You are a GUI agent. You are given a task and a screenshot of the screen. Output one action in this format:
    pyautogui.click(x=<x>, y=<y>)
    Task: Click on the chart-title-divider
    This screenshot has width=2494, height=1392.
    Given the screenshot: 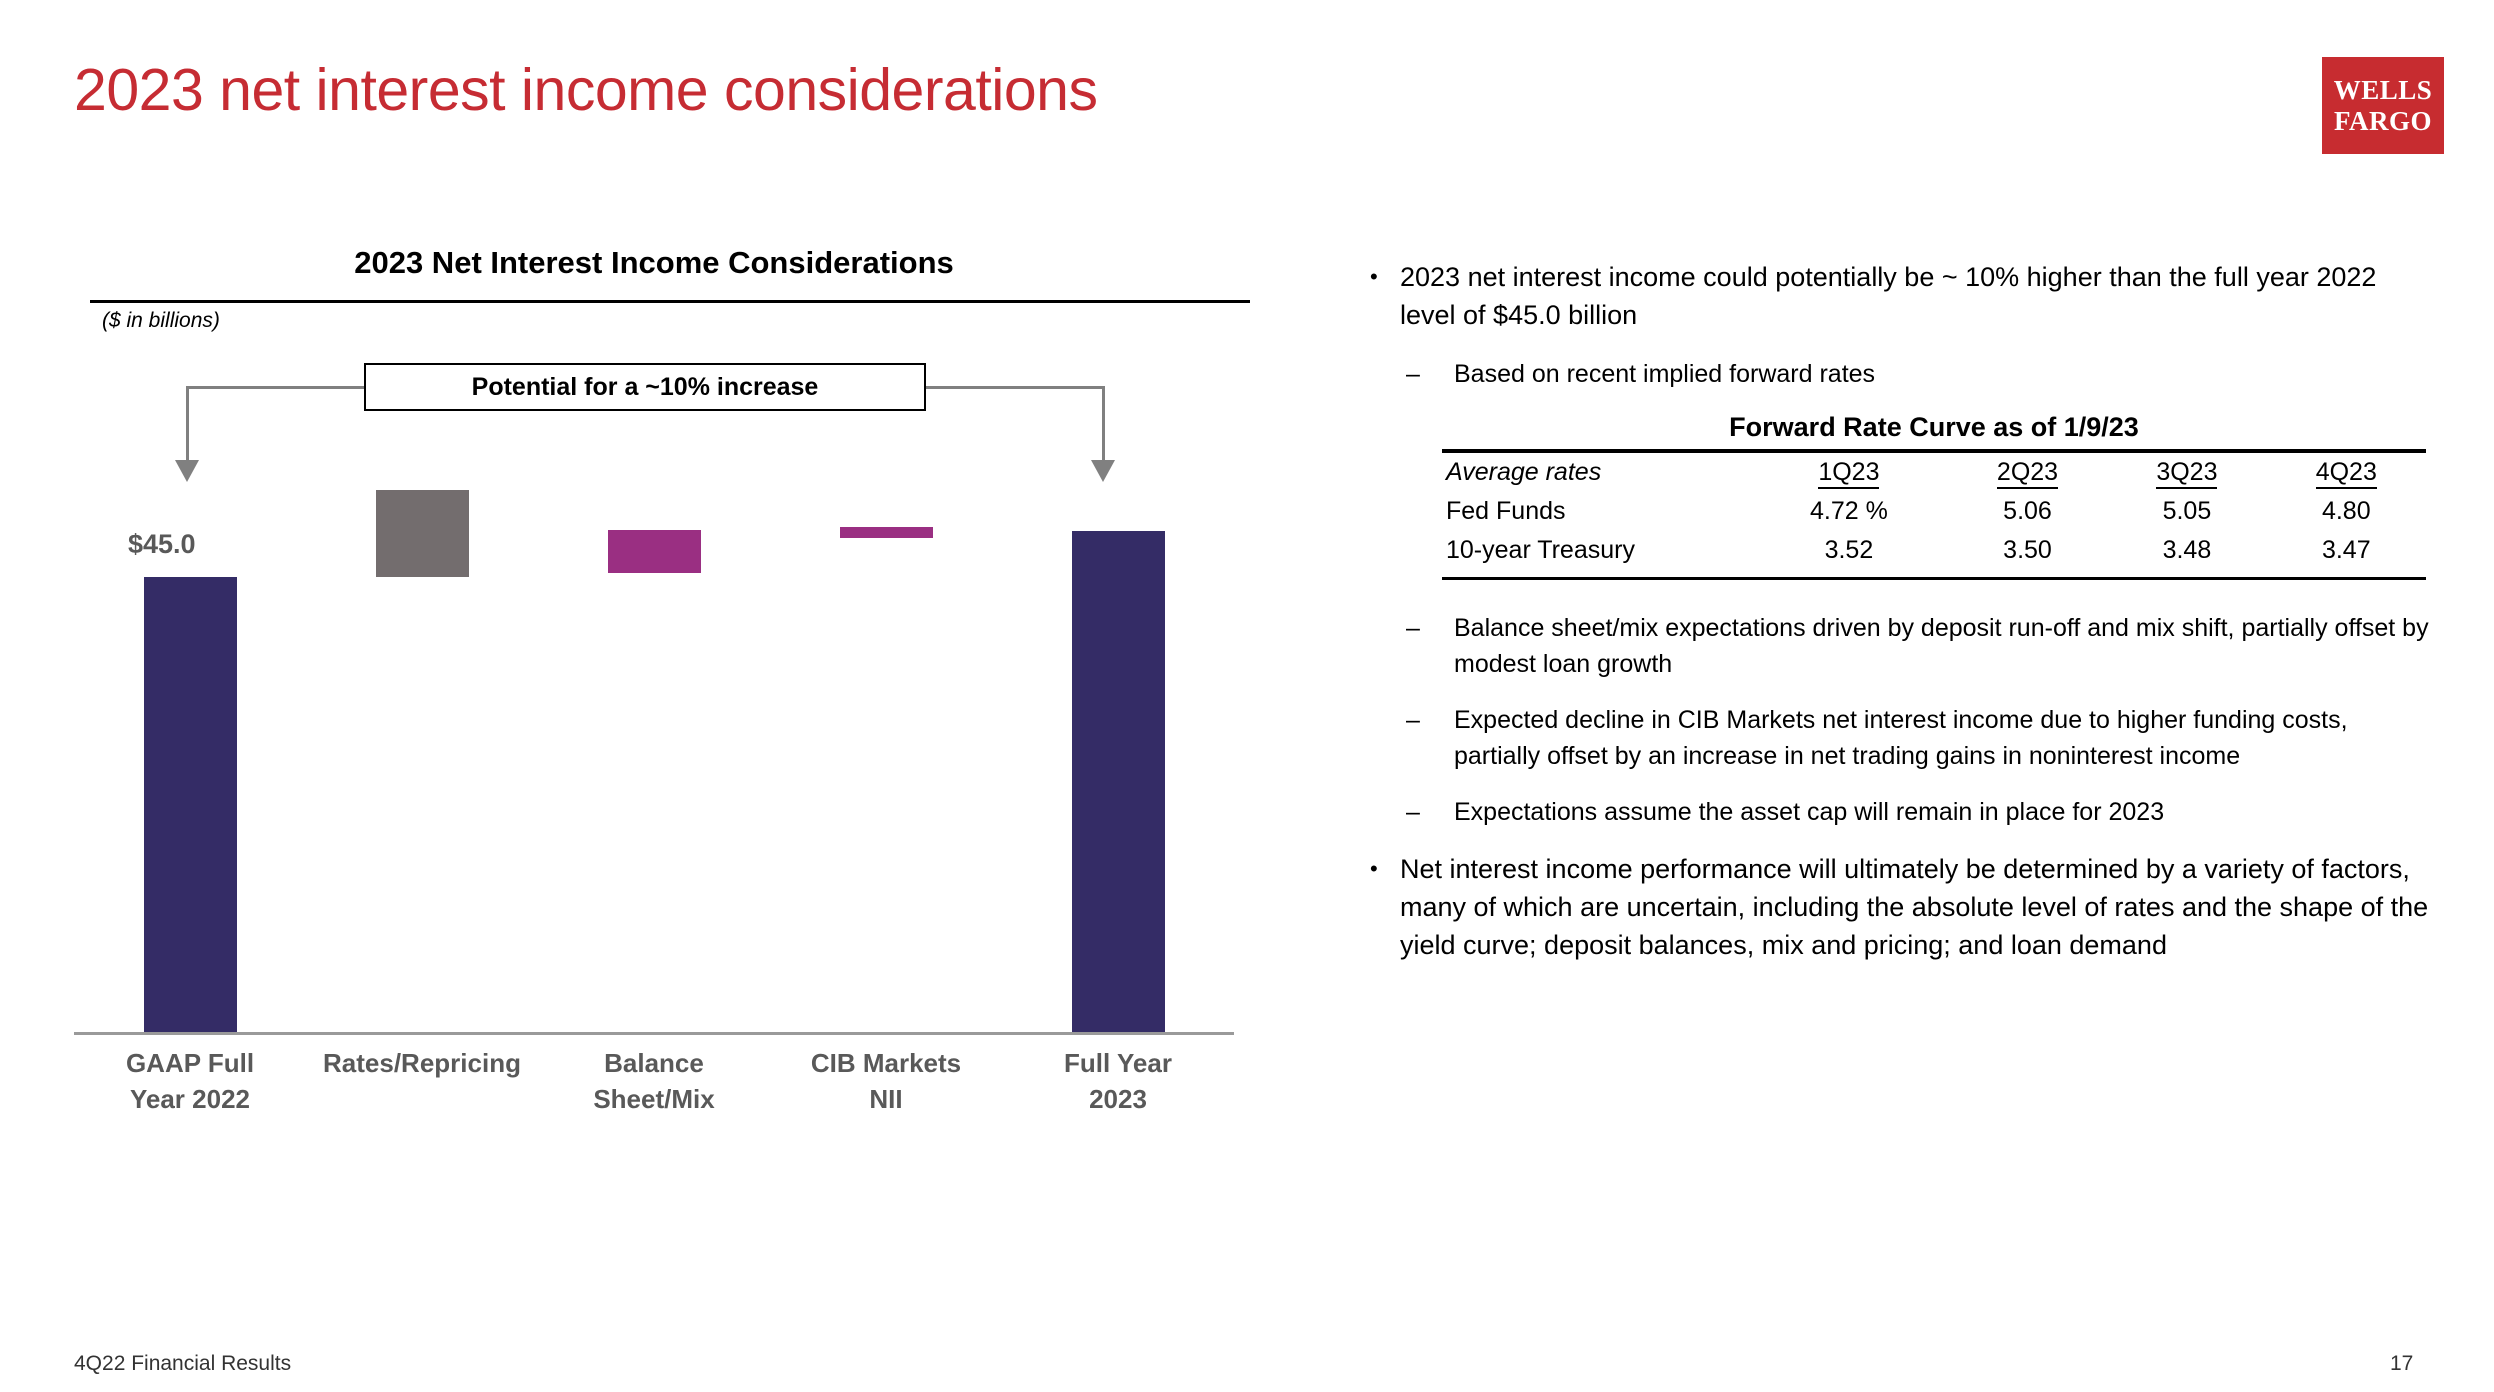 What is the action you would take?
    pyautogui.click(x=670, y=301)
    